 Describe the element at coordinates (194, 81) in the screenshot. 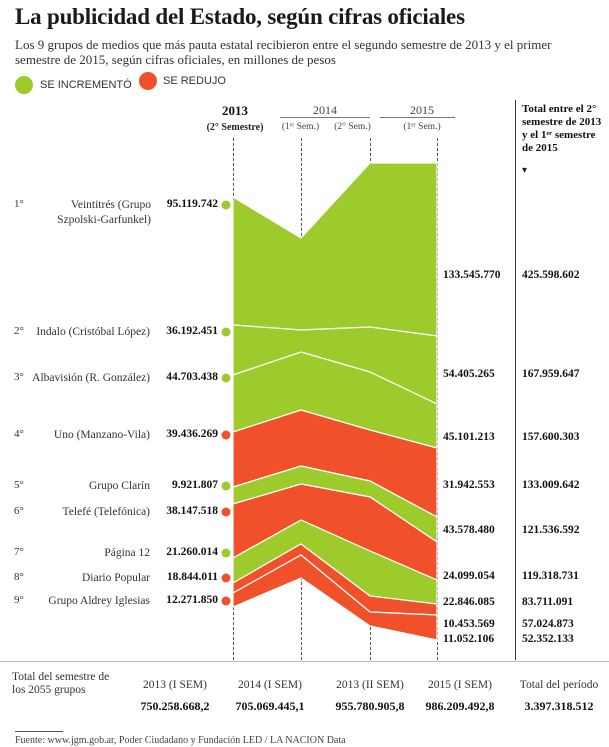

I see `legend-decrease-label: SE REDUJO` at that location.